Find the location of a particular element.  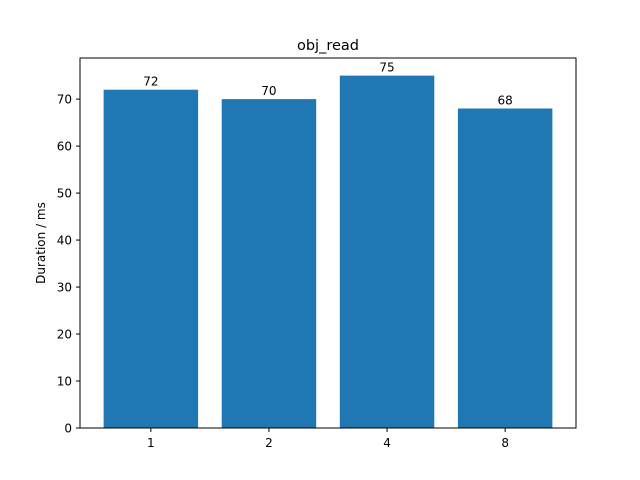

y-axis-label: Duration / ms is located at coordinates (41, 243).